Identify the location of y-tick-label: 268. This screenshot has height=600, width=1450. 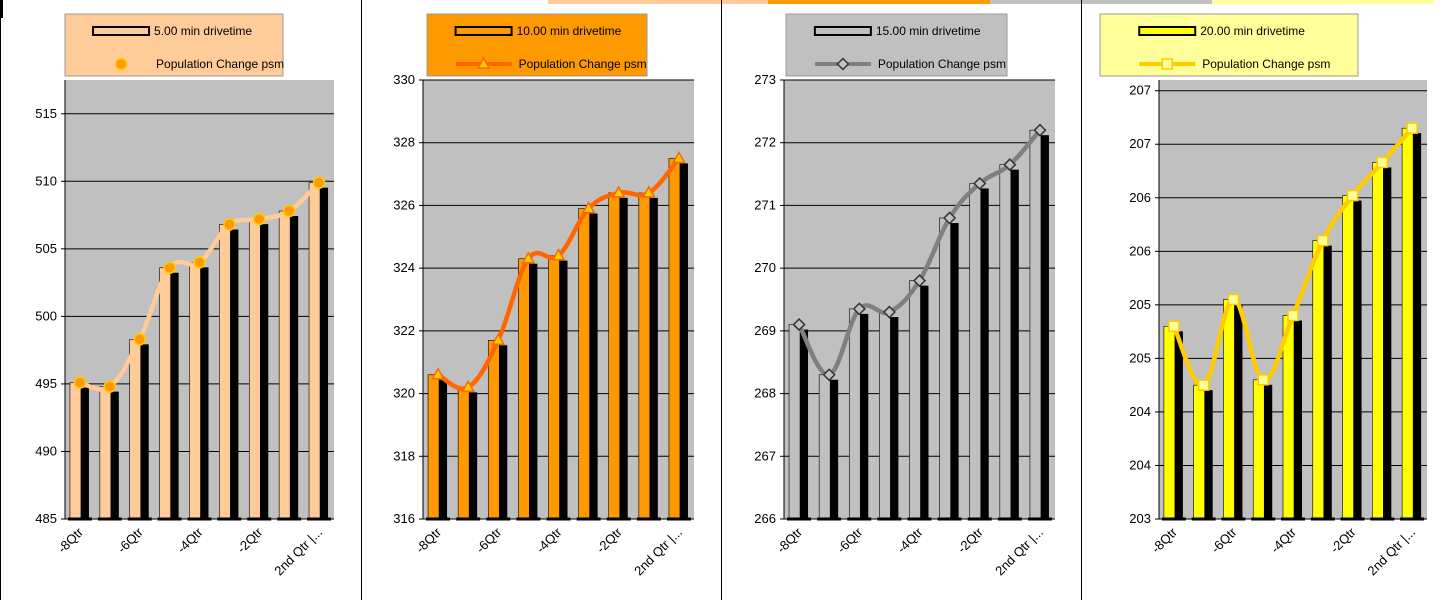
(765, 393).